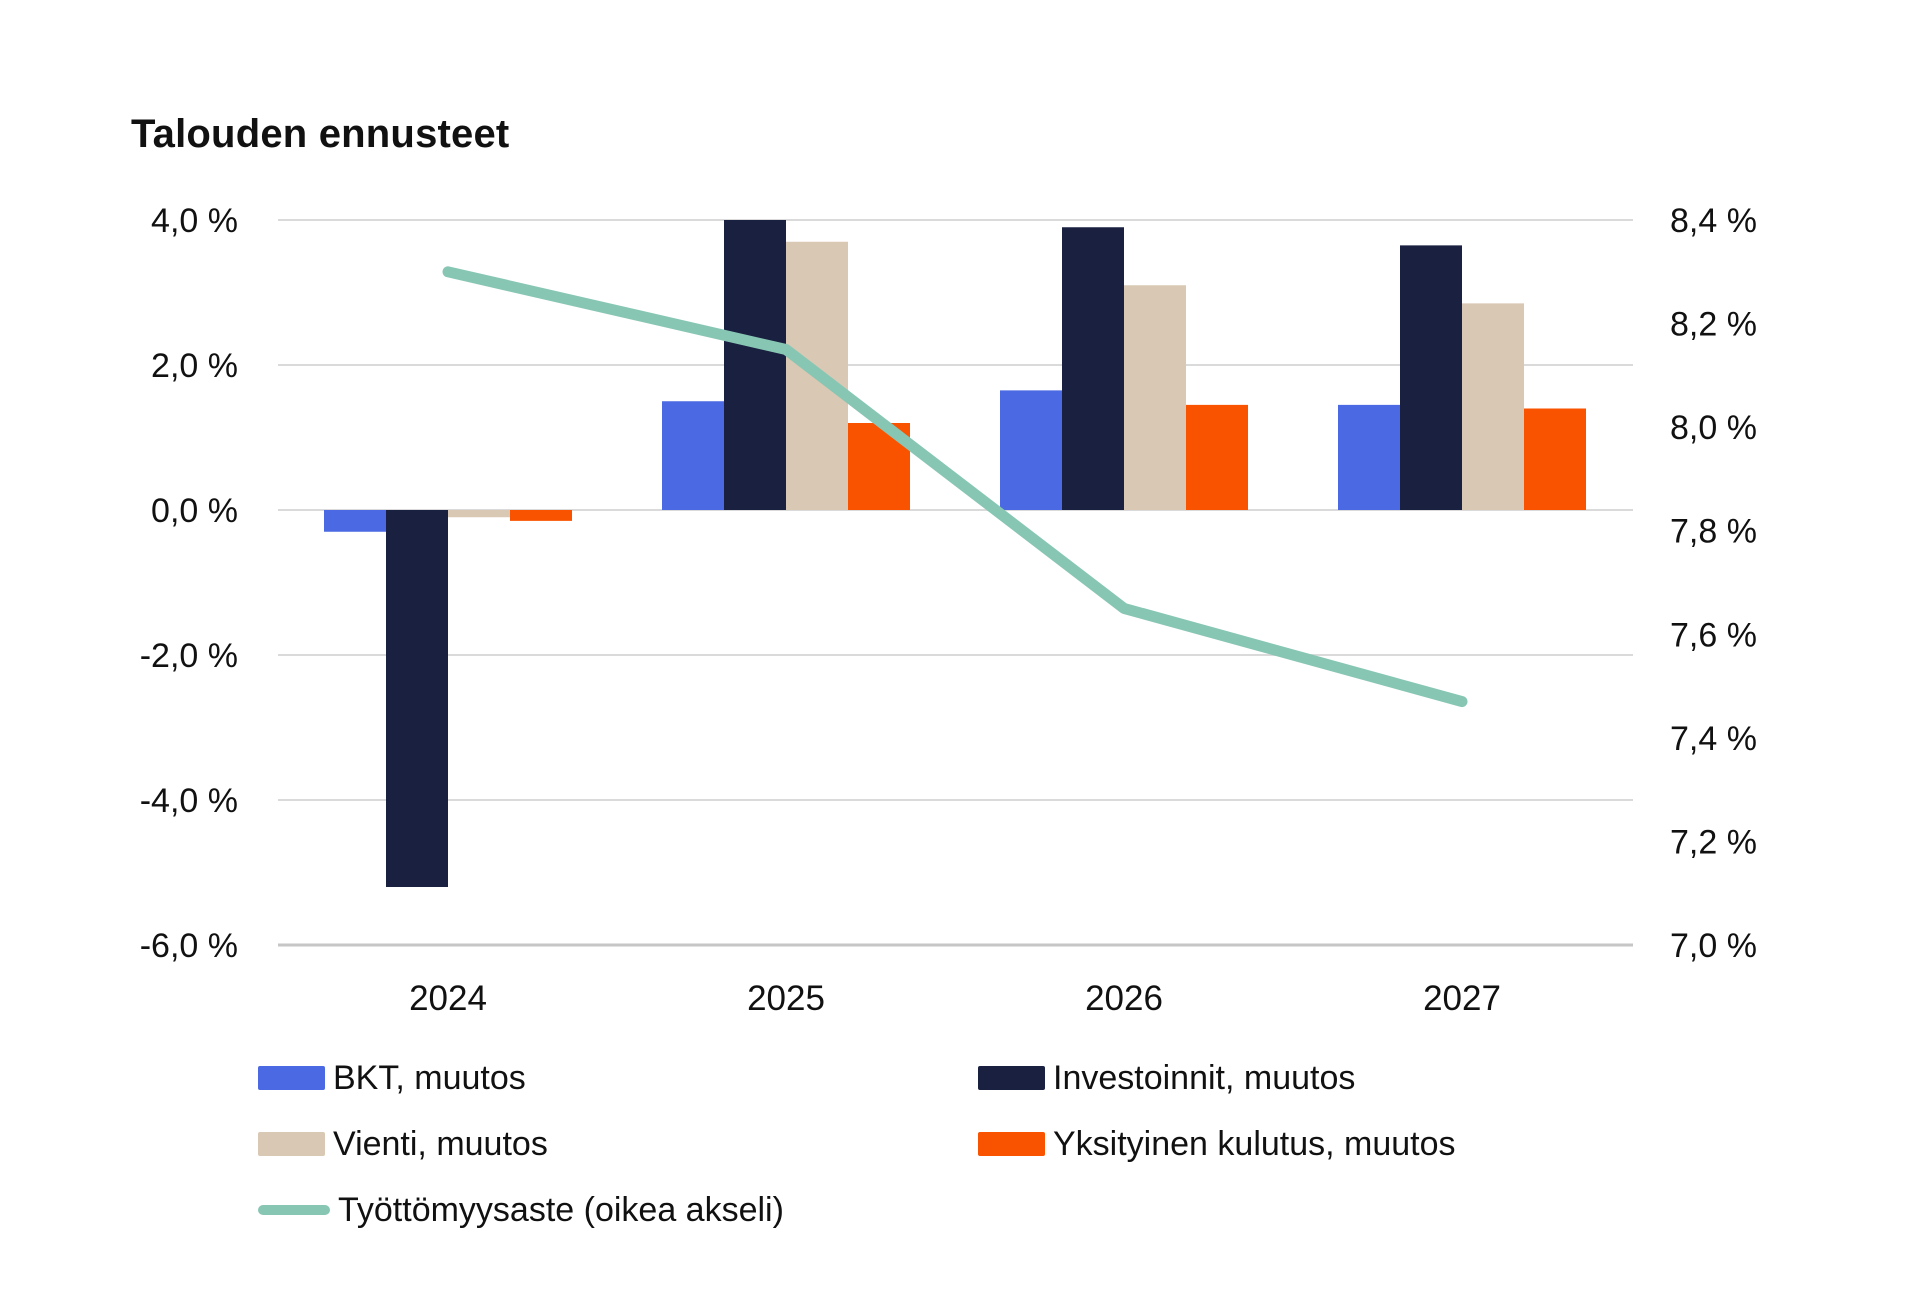 This screenshot has width=1920, height=1313. What do you see at coordinates (561, 1209) in the screenshot?
I see `legend-label-tyottomyysaste: Työttömyysaste (oikea akseli)` at bounding box center [561, 1209].